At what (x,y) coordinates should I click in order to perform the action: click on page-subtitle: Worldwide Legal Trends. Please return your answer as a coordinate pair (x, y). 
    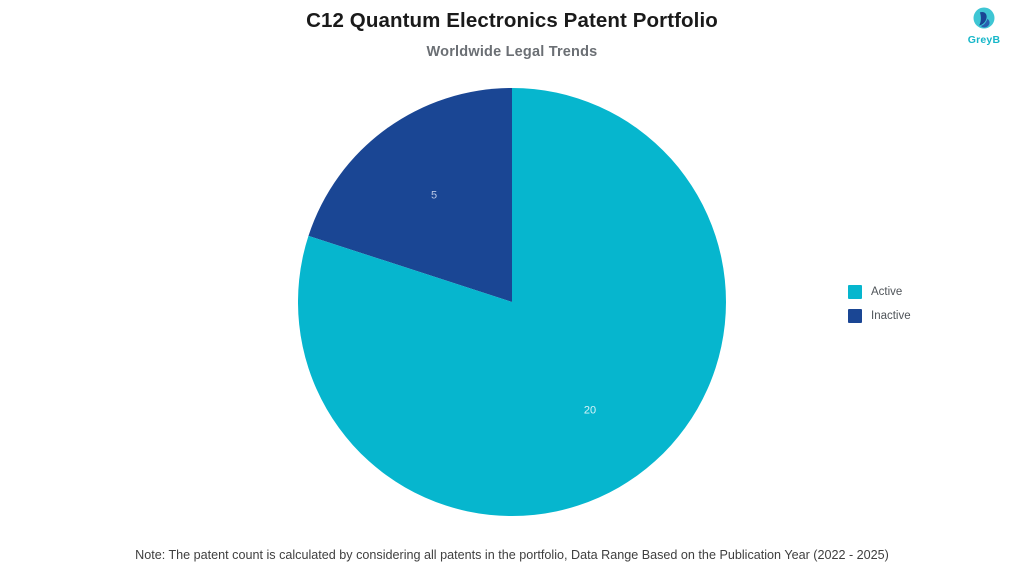
    Looking at the image, I should click on (512, 52).